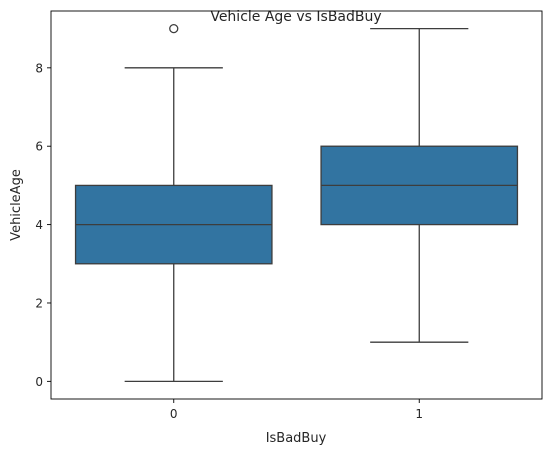 The image size is (554, 455). What do you see at coordinates (39, 68) in the screenshot?
I see `y-tick-label: 8` at bounding box center [39, 68].